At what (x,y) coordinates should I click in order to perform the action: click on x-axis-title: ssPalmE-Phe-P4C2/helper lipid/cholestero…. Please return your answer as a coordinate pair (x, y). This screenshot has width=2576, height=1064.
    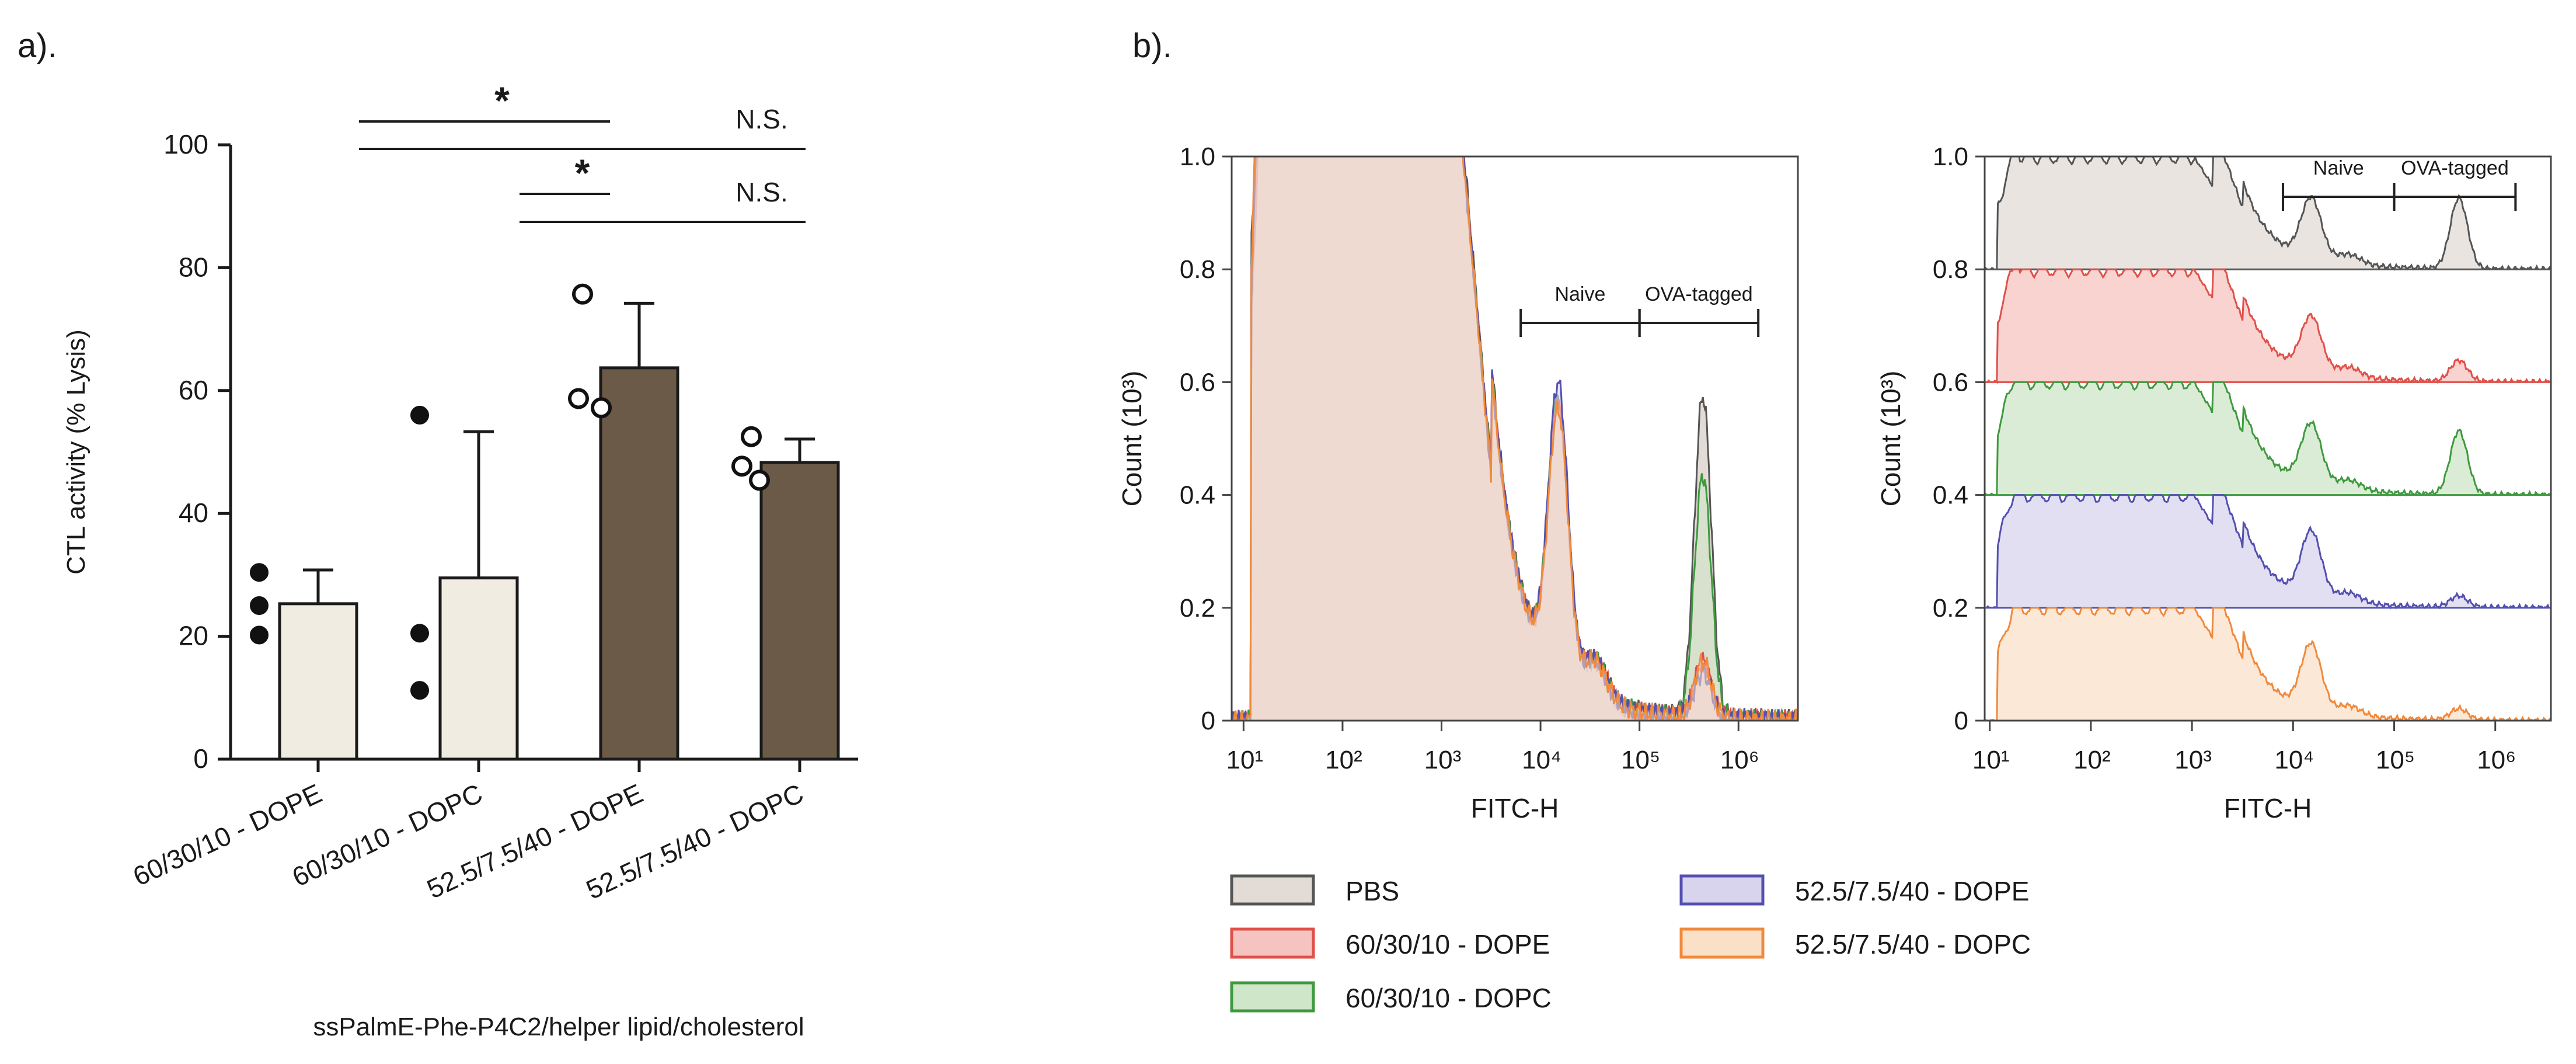
    Looking at the image, I should click on (559, 1027).